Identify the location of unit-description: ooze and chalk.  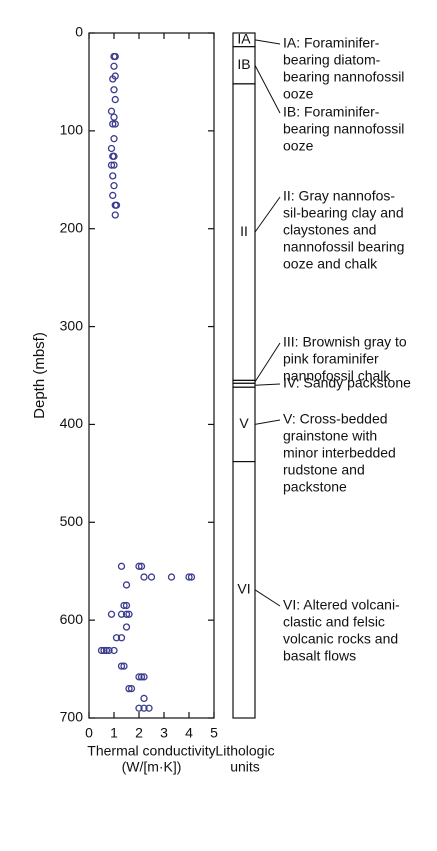
(330, 264).